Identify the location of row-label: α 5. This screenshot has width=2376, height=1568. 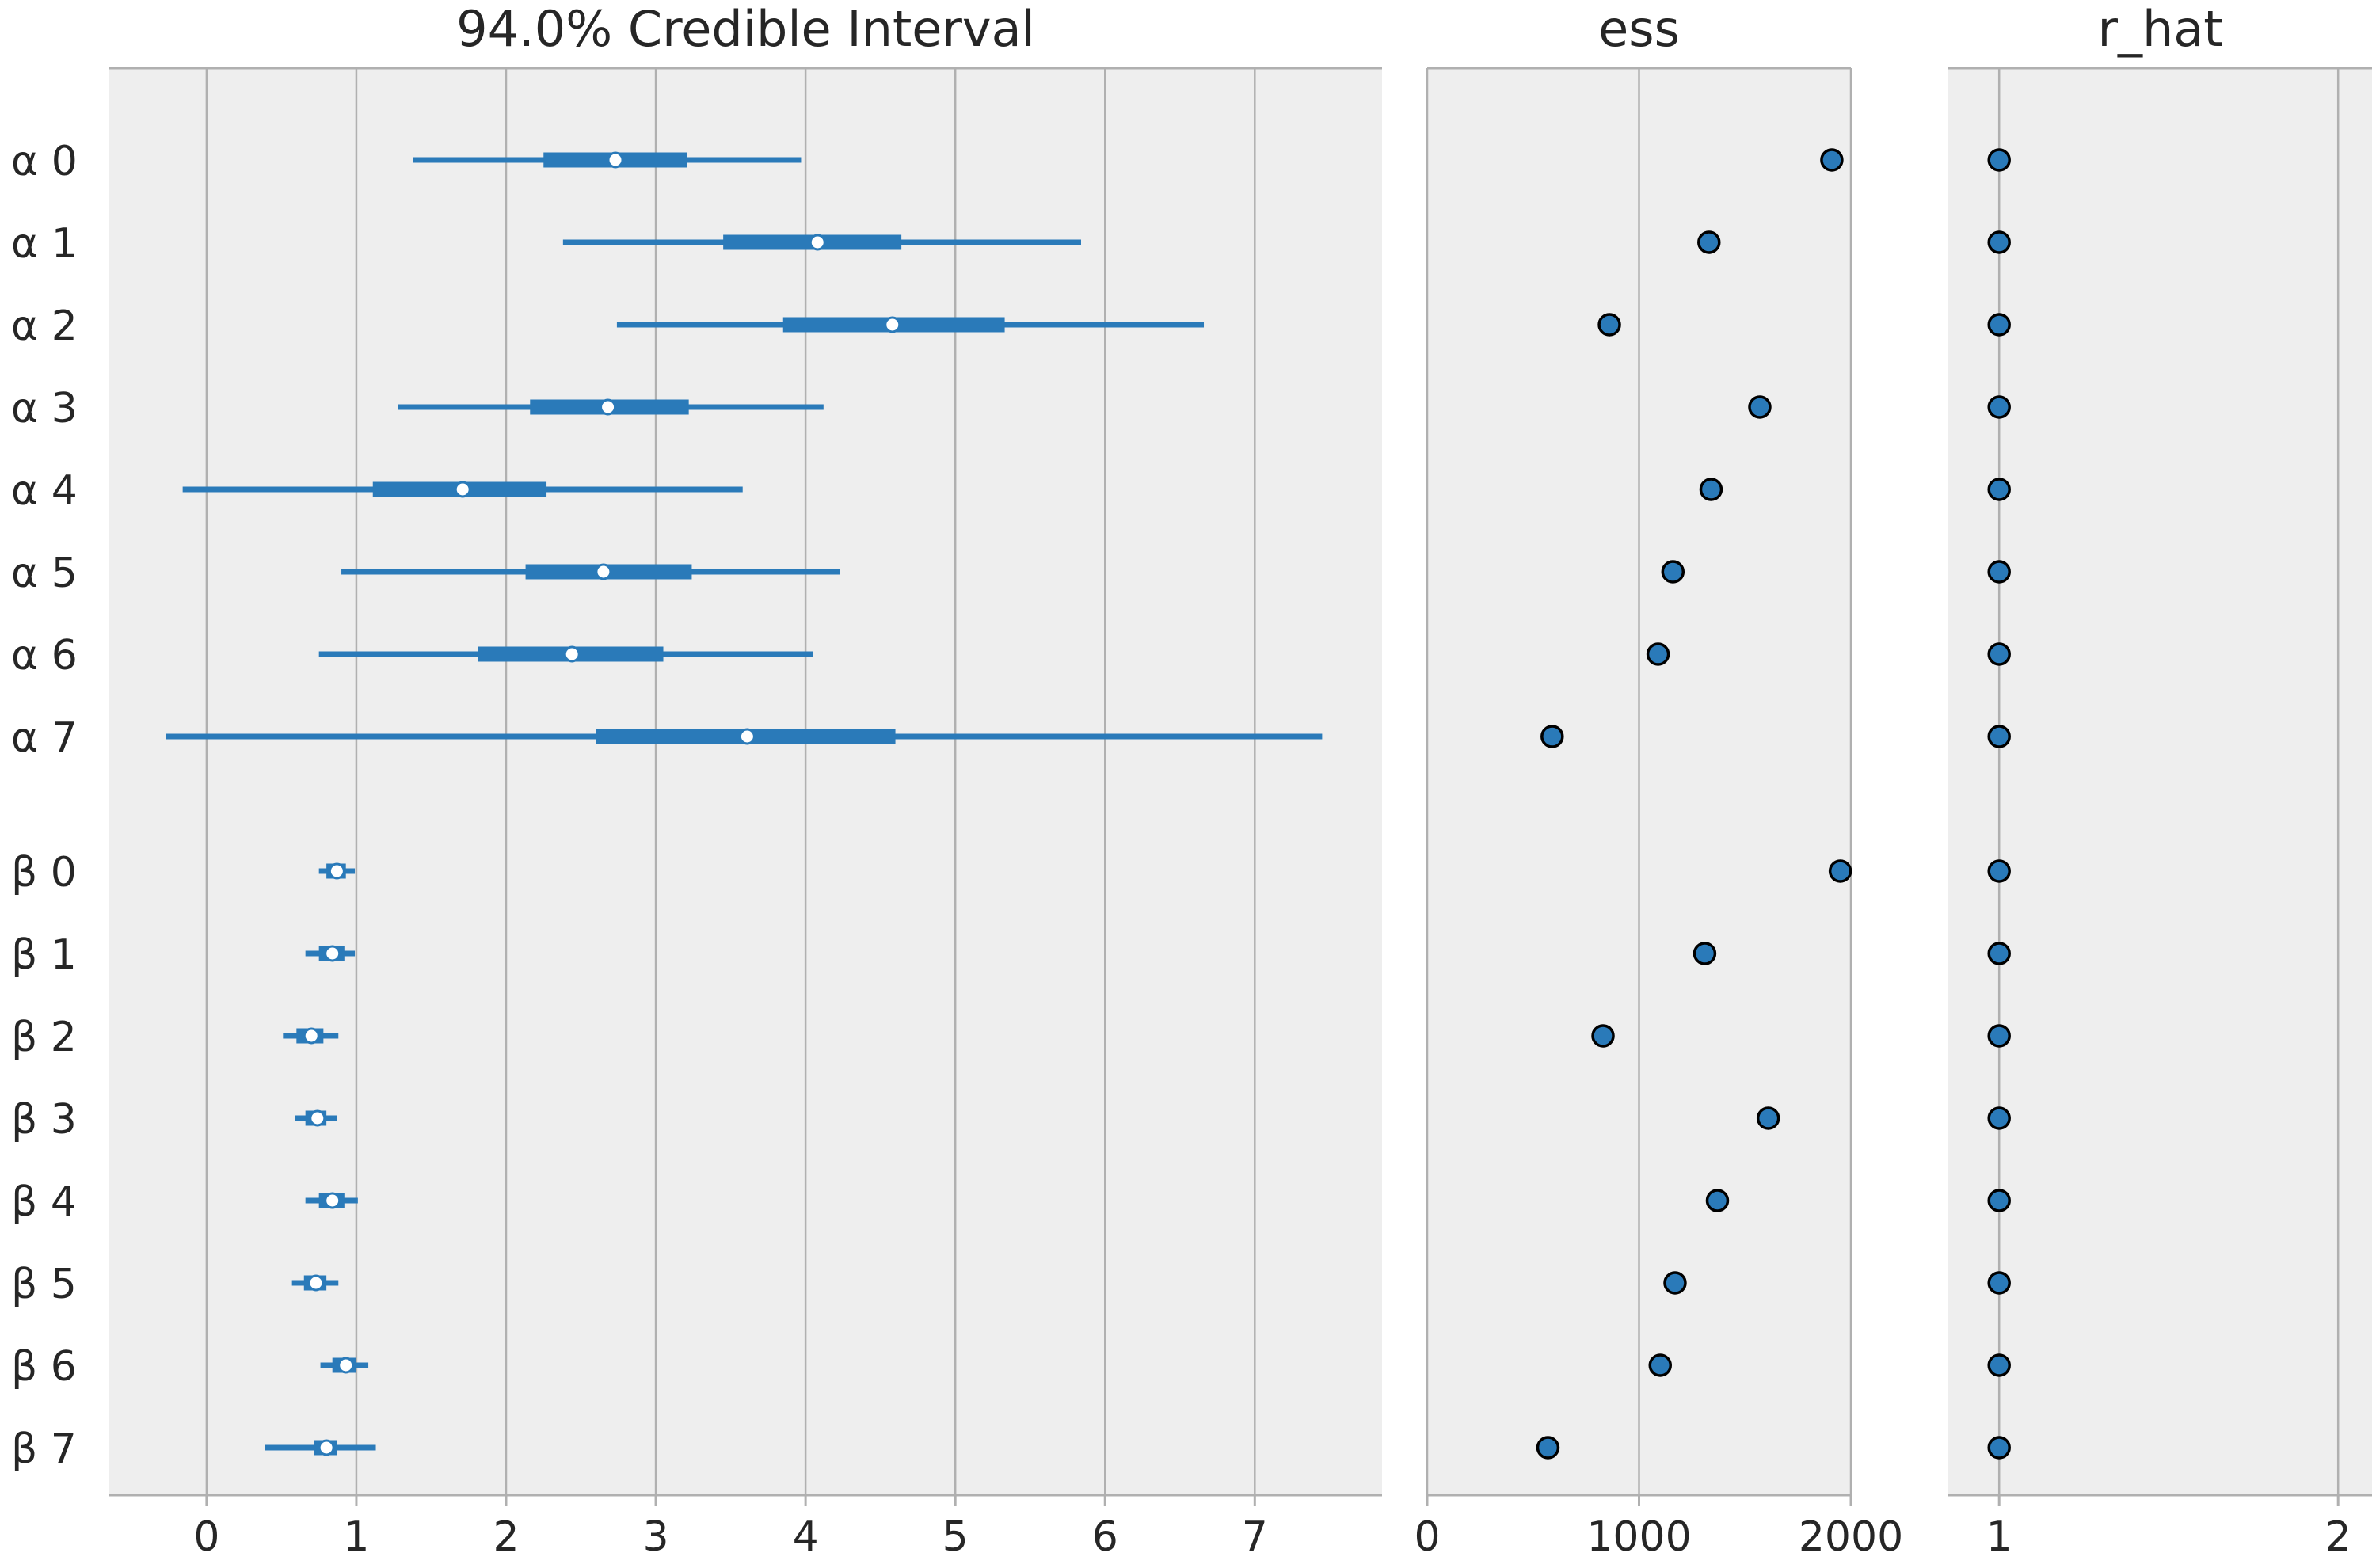
(44, 573).